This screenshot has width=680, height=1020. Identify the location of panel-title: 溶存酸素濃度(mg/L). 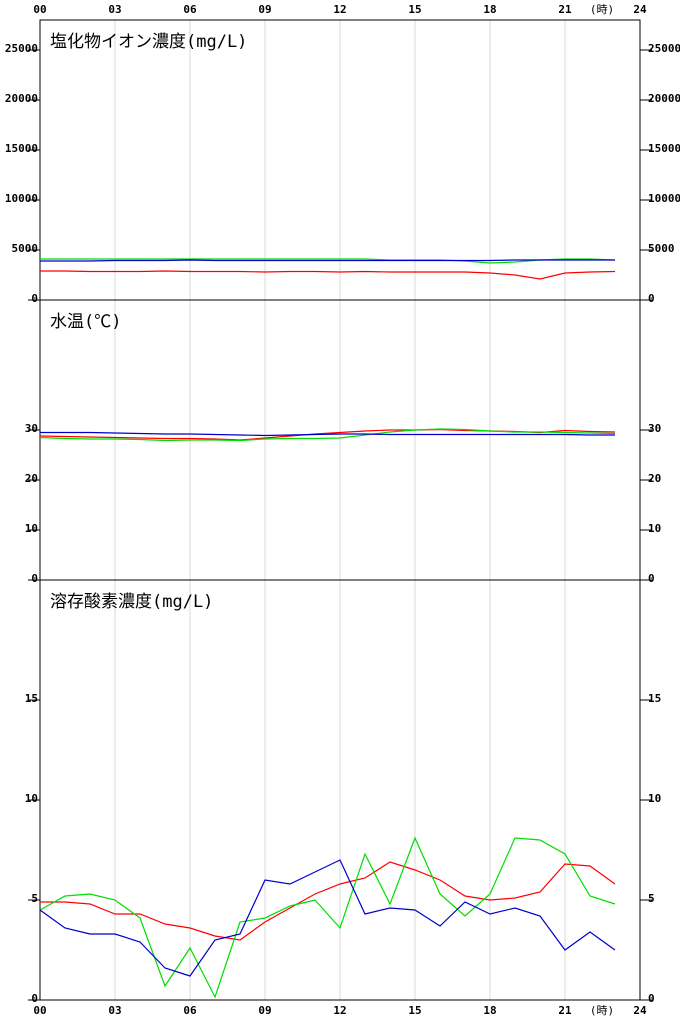
(131, 602).